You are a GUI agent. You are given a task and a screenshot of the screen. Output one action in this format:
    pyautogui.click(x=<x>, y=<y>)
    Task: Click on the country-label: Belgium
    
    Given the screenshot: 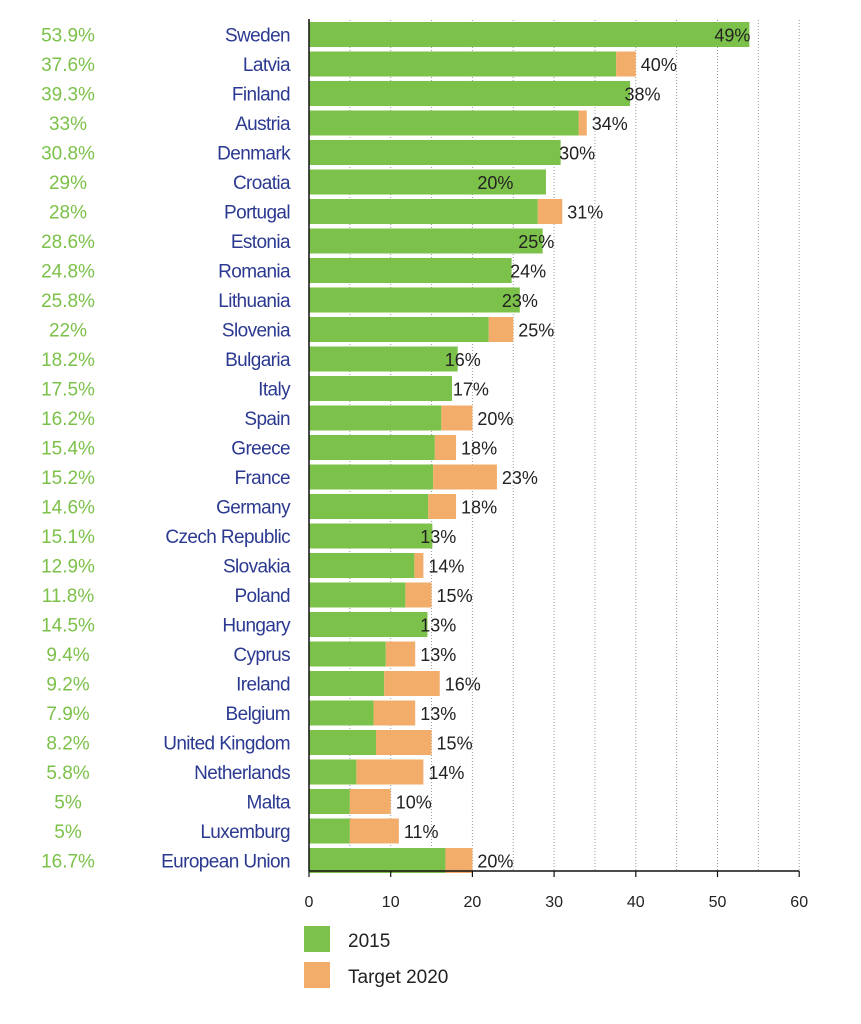 What is the action you would take?
    pyautogui.click(x=258, y=714)
    